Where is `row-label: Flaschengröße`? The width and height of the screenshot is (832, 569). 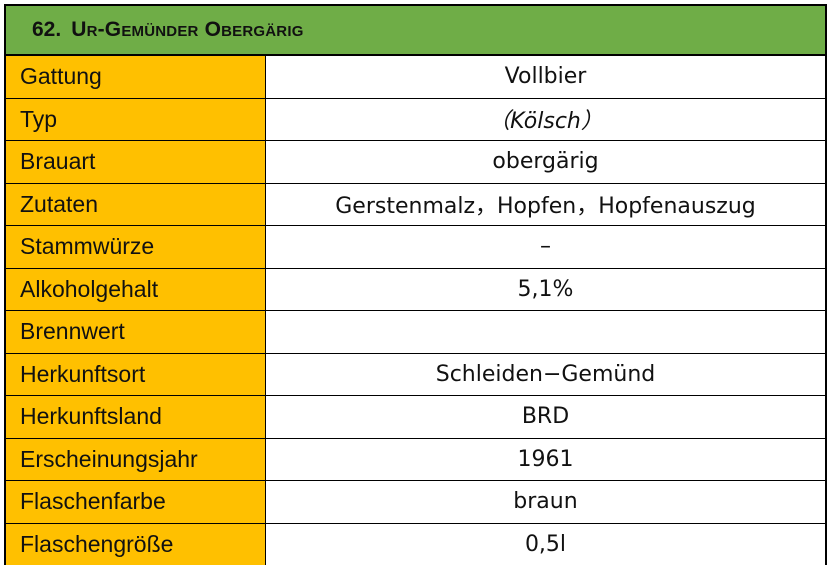 row-label: Flaschengröße is located at coordinates (136, 543).